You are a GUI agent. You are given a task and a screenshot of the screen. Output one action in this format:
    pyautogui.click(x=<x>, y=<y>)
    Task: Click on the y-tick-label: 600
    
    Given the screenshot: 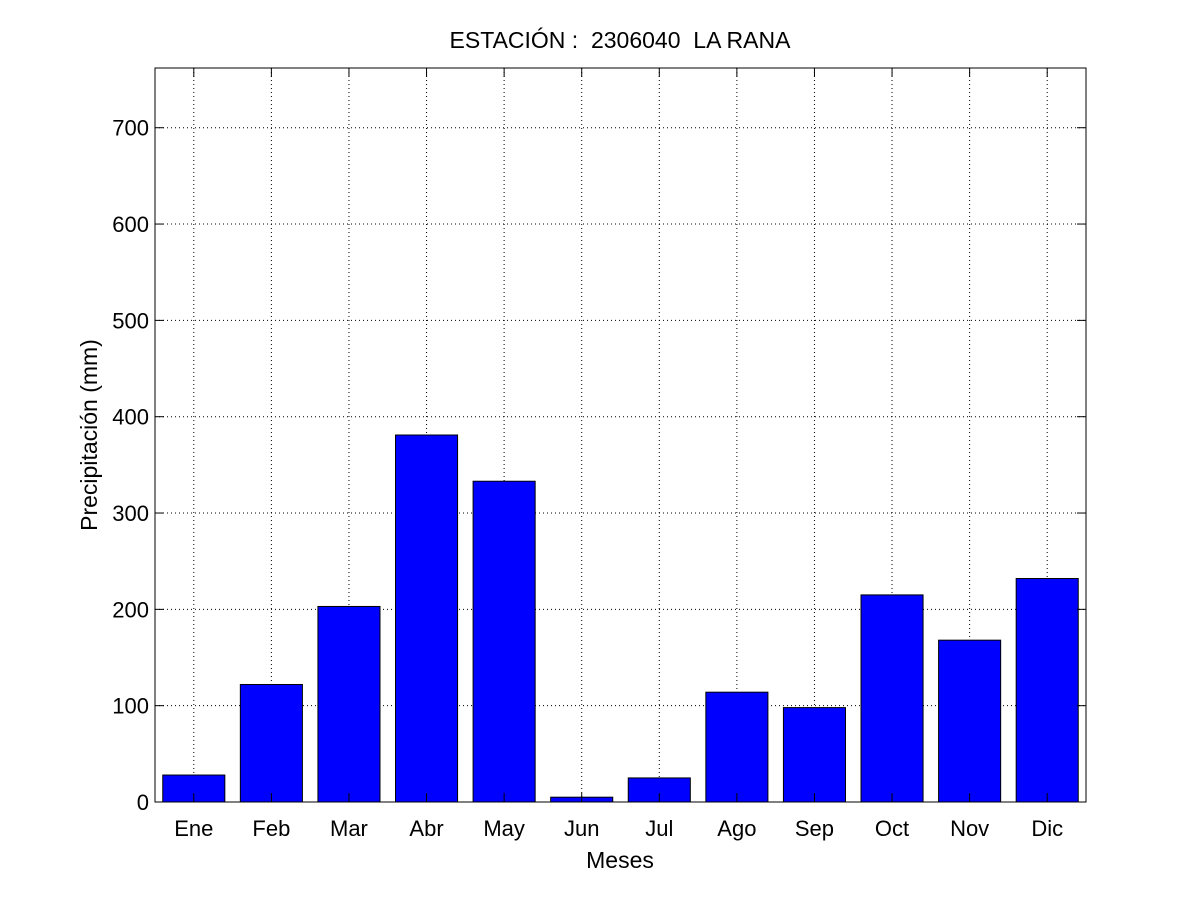 What is the action you would take?
    pyautogui.click(x=130, y=224)
    